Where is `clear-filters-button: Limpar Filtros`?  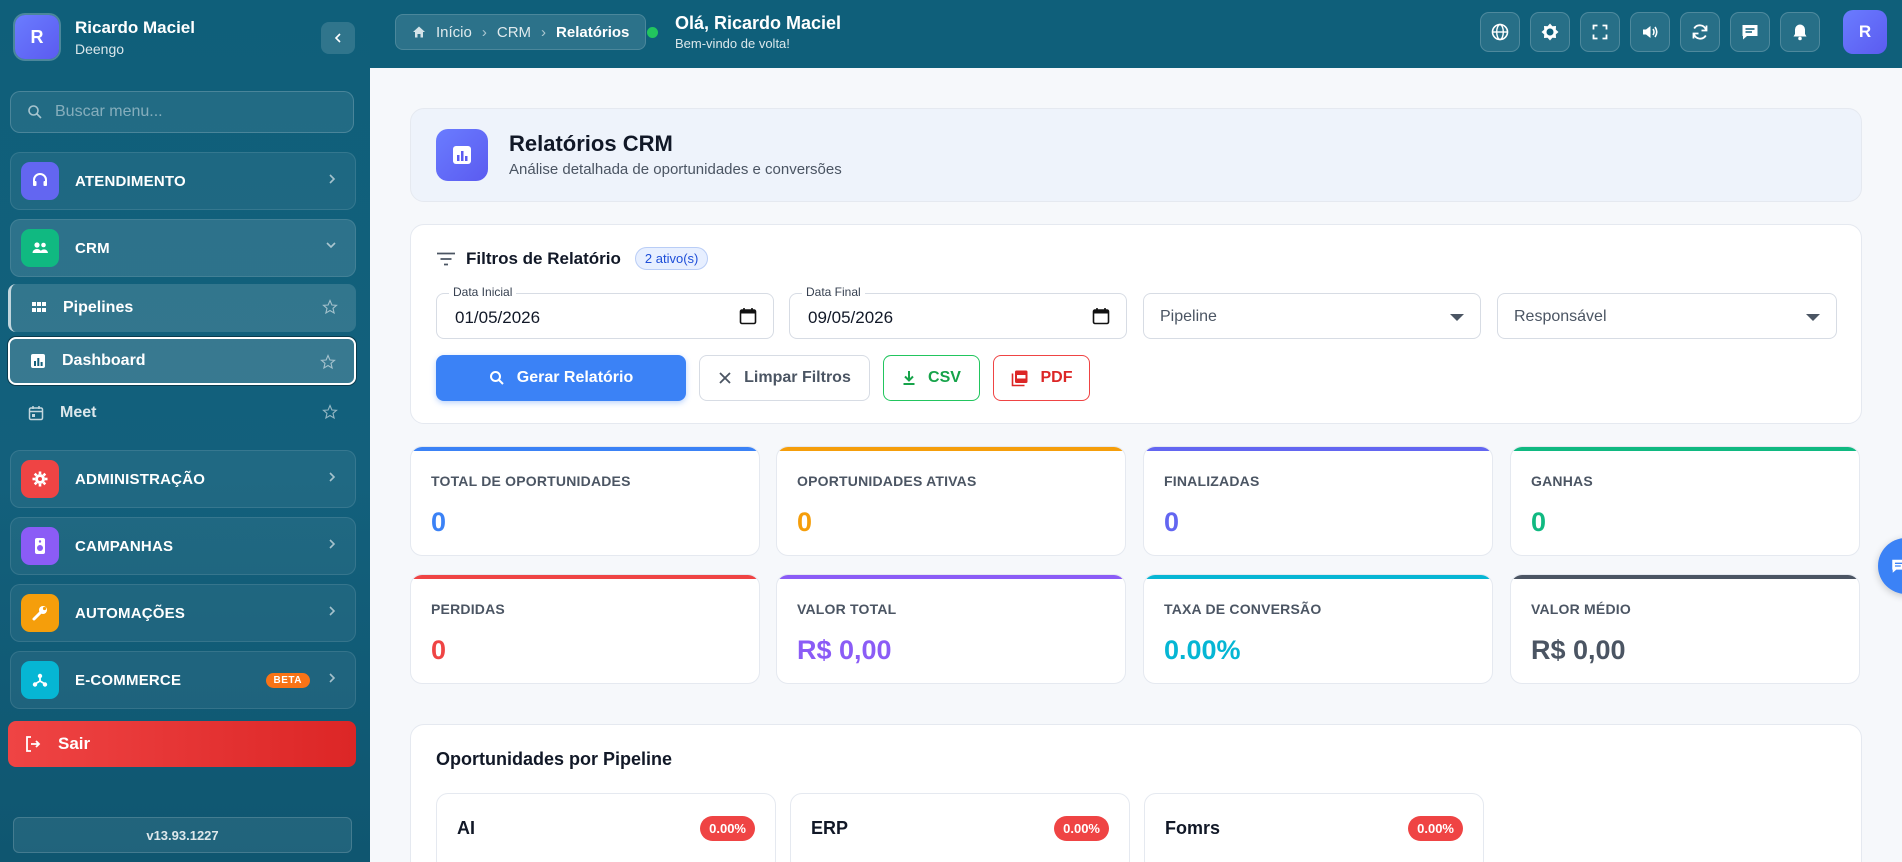 clear-filters-button: Limpar Filtros is located at coordinates (784, 378).